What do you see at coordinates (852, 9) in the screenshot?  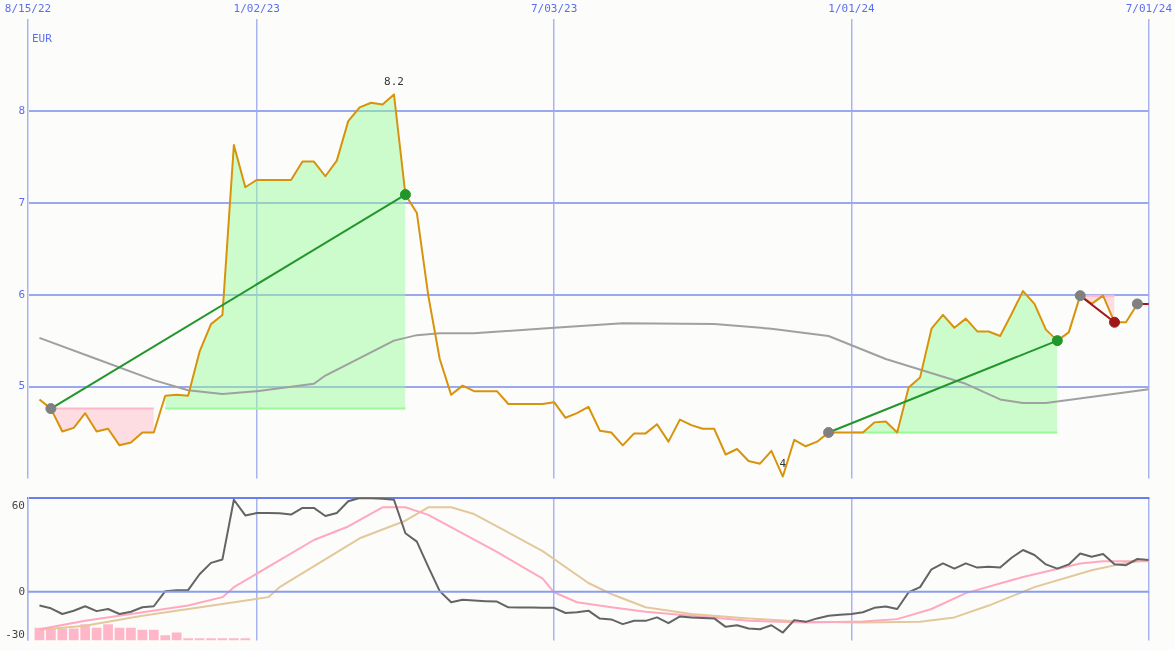 I see `x-tick-label: 1/01/24` at bounding box center [852, 9].